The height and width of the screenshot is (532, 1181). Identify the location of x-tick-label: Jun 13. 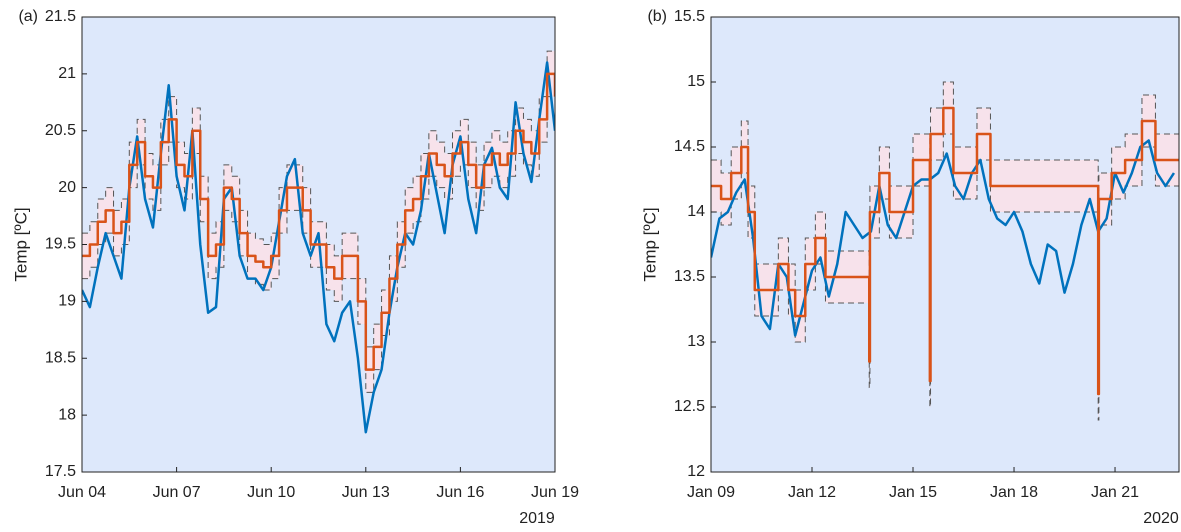
(366, 492).